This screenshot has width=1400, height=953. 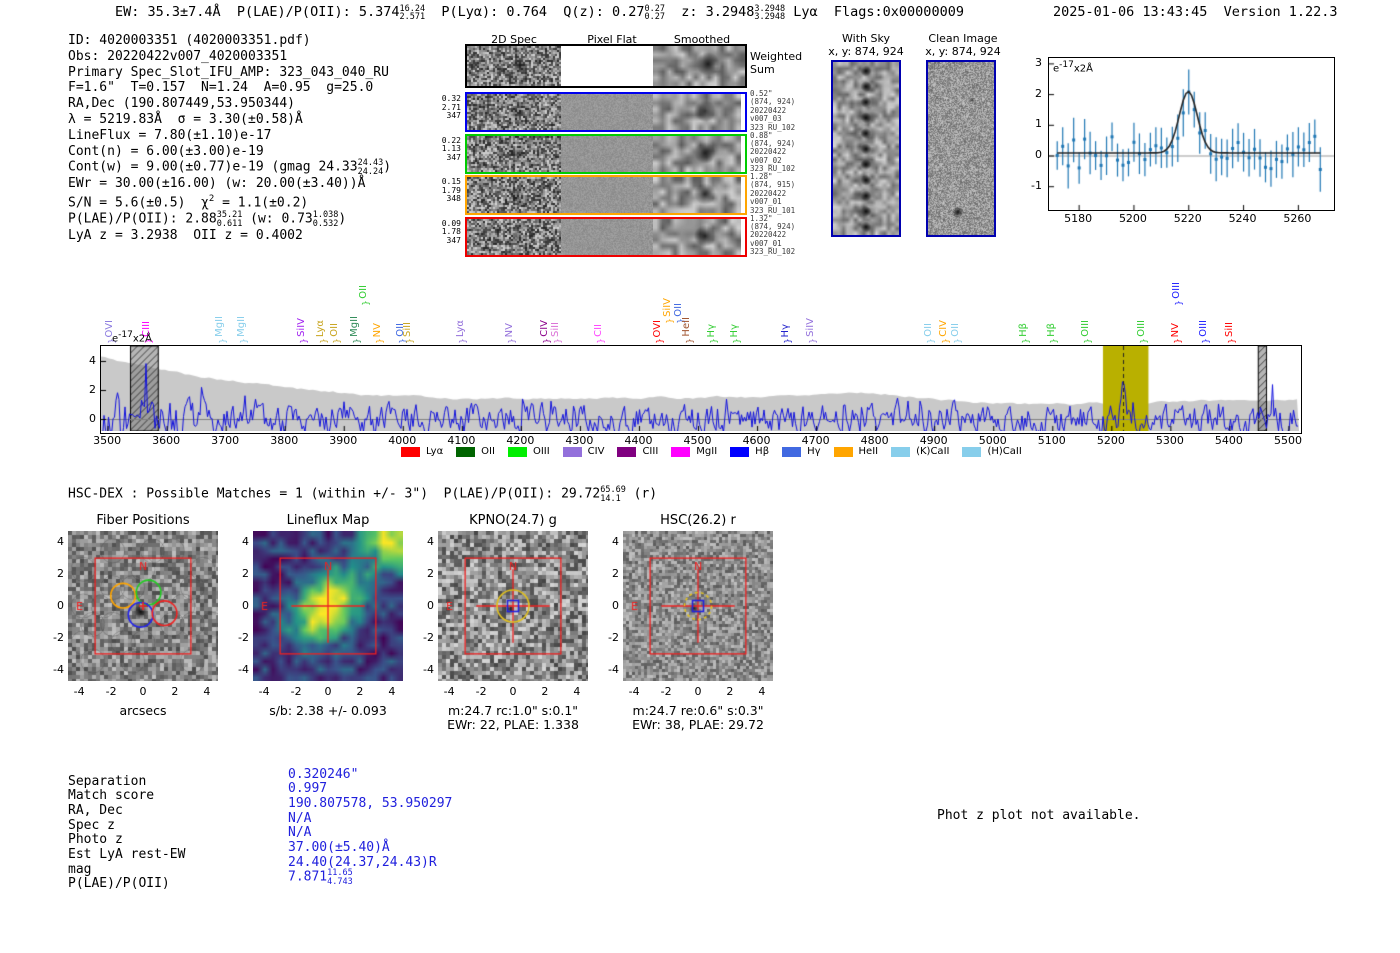 I want to click on info-line: ID: 4020003351 (4020003351.pdf), so click(x=189, y=40).